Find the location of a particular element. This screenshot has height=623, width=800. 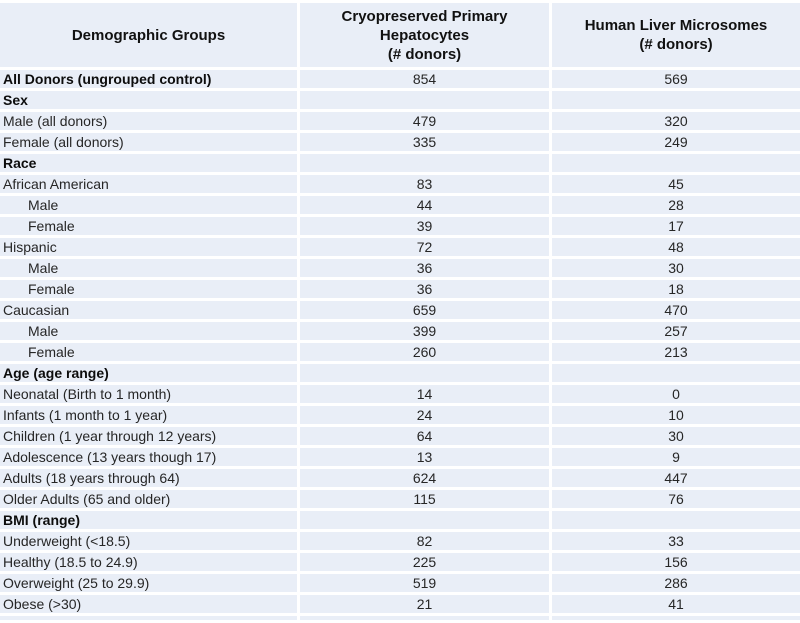

table-row: Female 39 17 is located at coordinates (400, 226).